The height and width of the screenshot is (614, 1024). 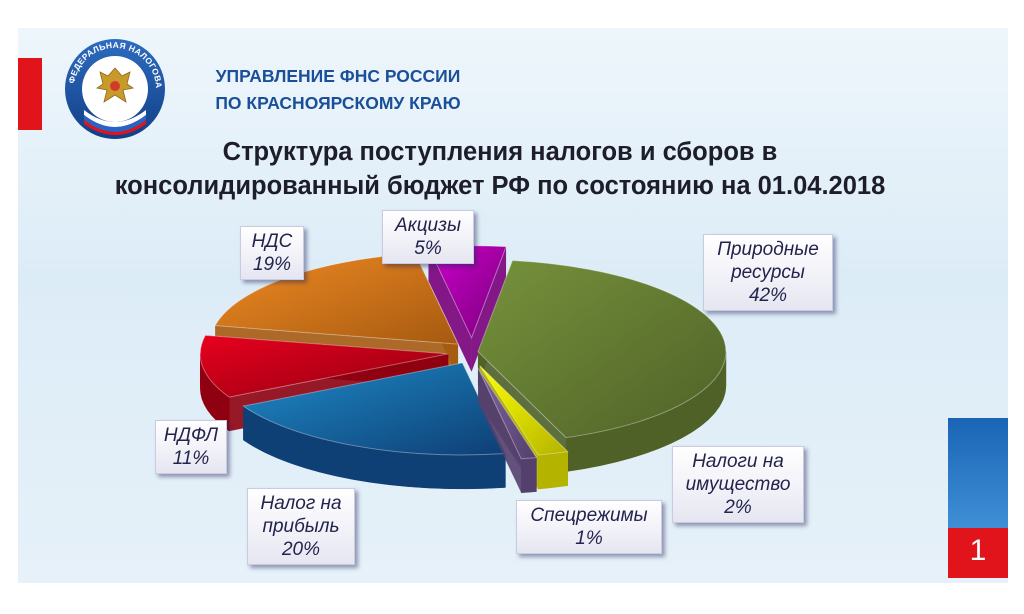 I want to click on label-natural-resources-line1: Природные, so click(x=768, y=249).